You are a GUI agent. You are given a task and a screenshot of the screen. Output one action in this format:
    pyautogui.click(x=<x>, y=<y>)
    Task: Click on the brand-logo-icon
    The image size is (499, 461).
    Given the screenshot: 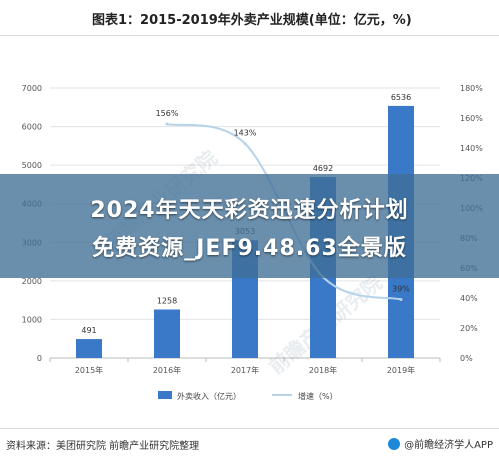 What is the action you would take?
    pyautogui.click(x=394, y=443)
    